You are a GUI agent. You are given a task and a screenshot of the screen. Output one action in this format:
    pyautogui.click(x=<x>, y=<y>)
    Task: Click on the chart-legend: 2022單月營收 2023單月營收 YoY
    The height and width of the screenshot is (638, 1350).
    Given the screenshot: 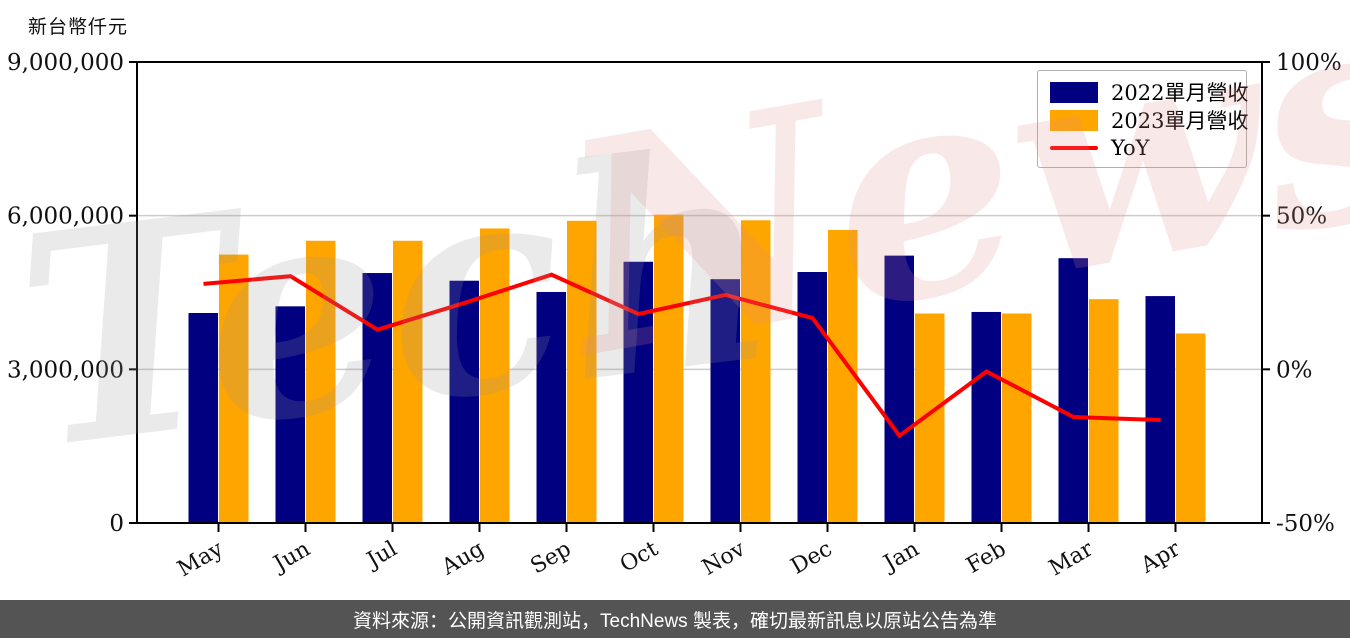 What is the action you would take?
    pyautogui.click(x=1142, y=119)
    